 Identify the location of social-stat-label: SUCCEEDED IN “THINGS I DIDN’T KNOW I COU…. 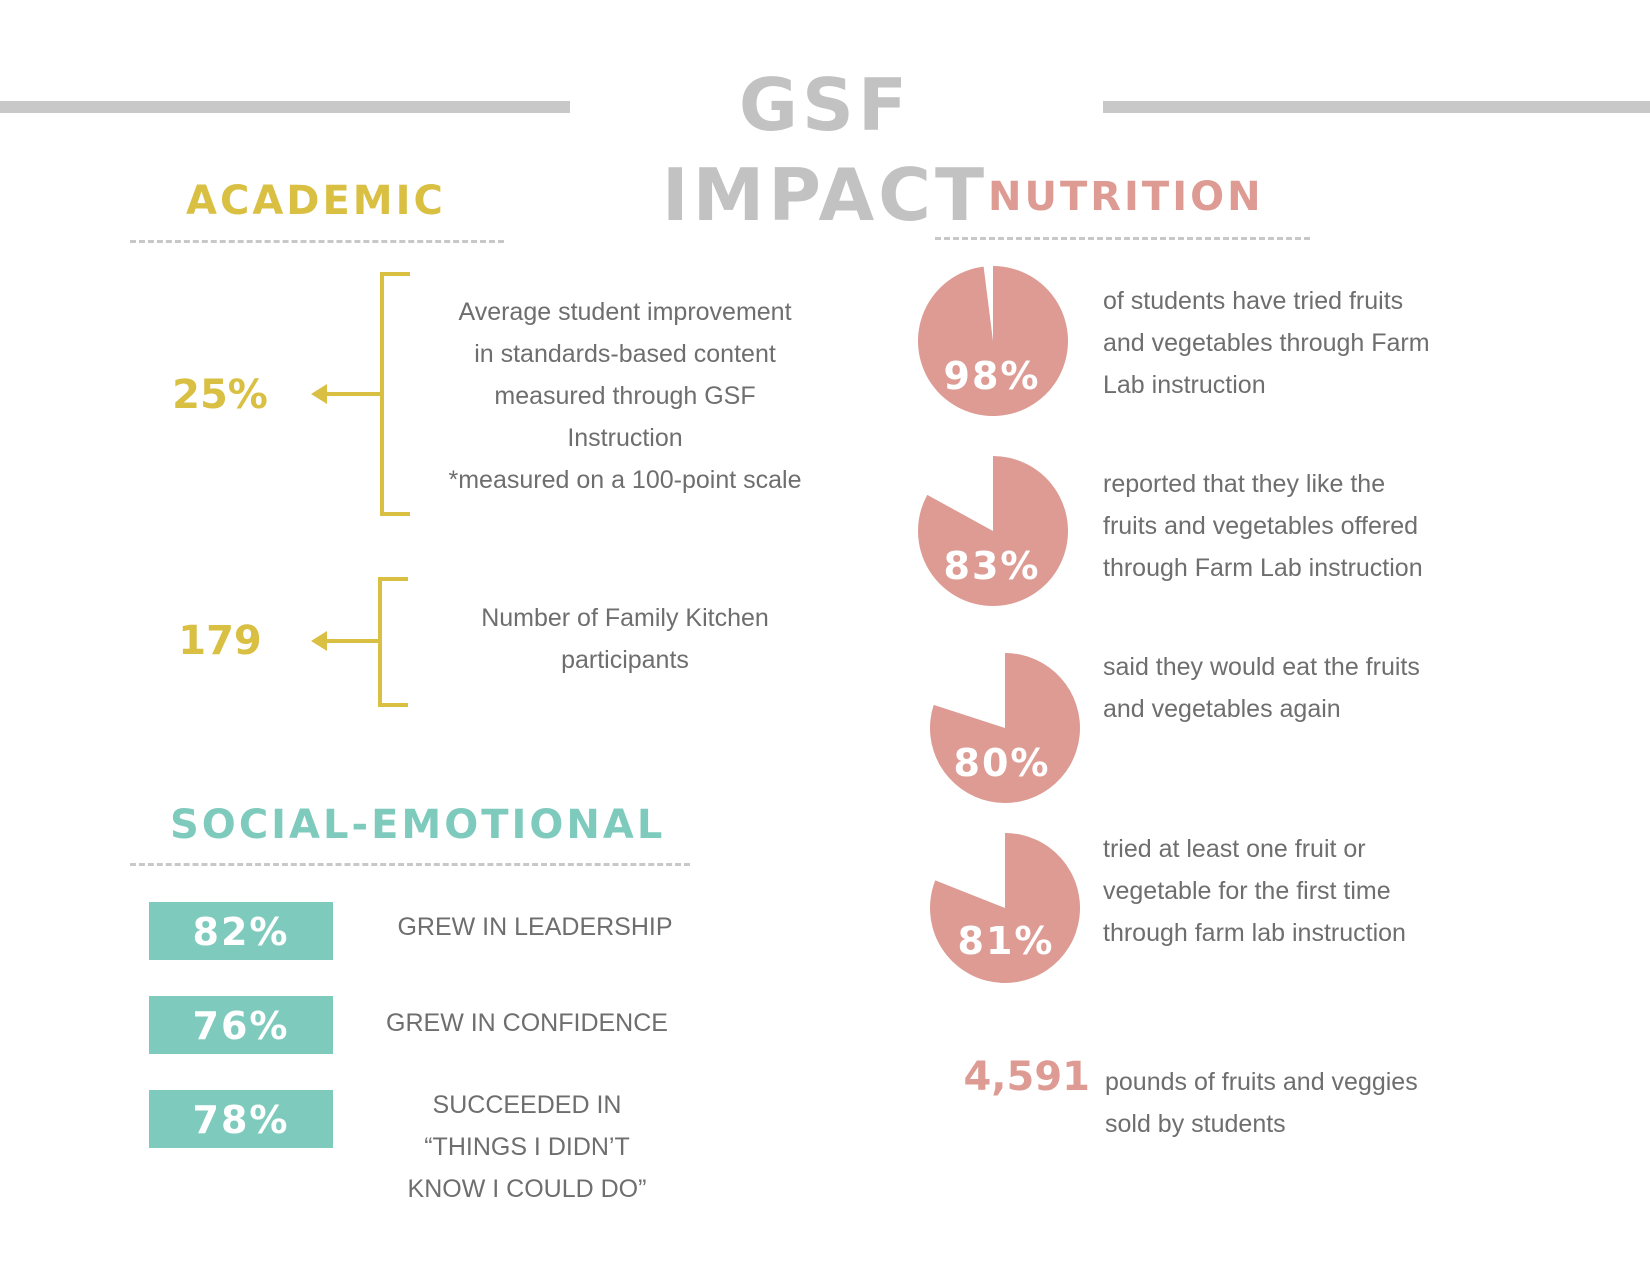
(527, 1147).